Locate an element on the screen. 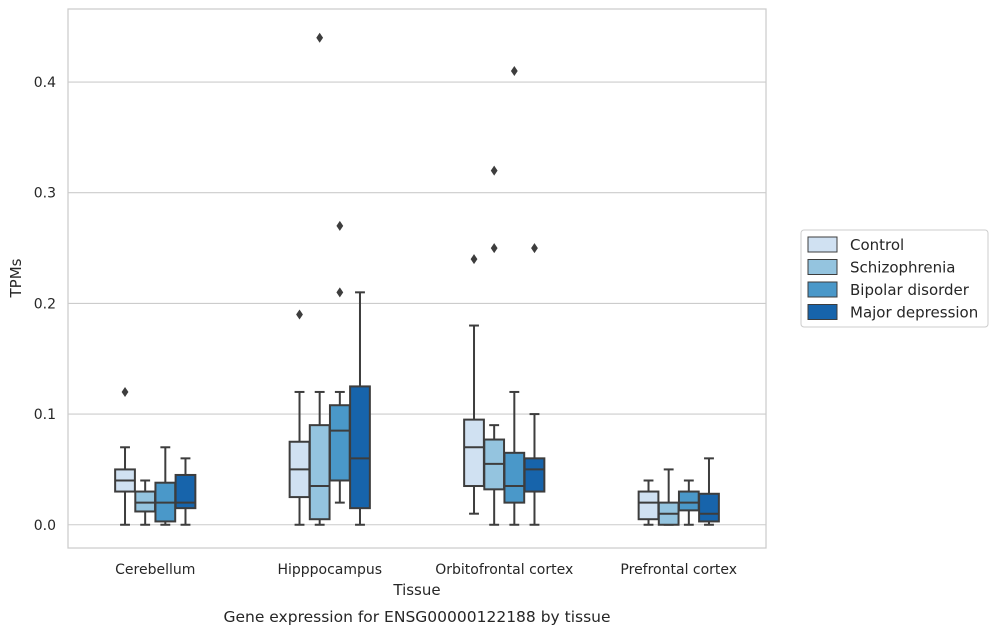 This screenshot has width=997, height=634. y-tick-label: 0.3 is located at coordinates (45, 194).